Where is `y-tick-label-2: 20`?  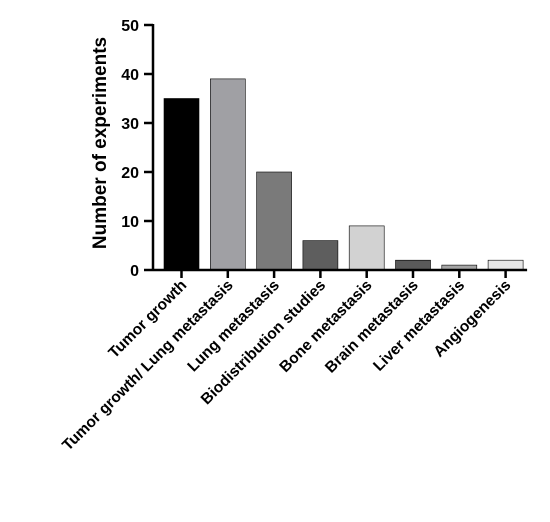 y-tick-label-2: 20 is located at coordinates (130, 173).